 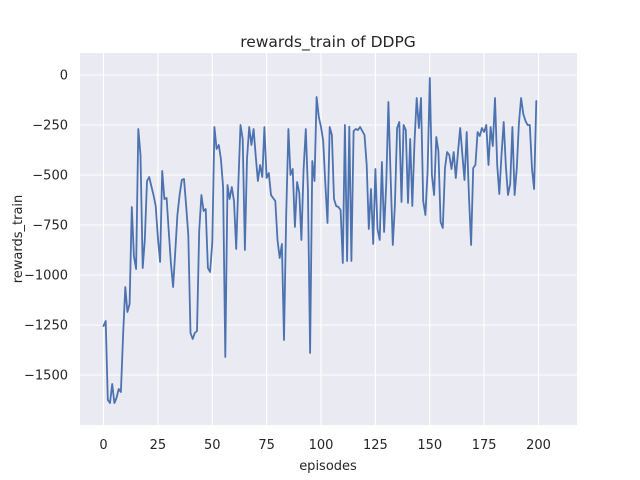 What do you see at coordinates (158, 445) in the screenshot?
I see `x-tick-label: 25` at bounding box center [158, 445].